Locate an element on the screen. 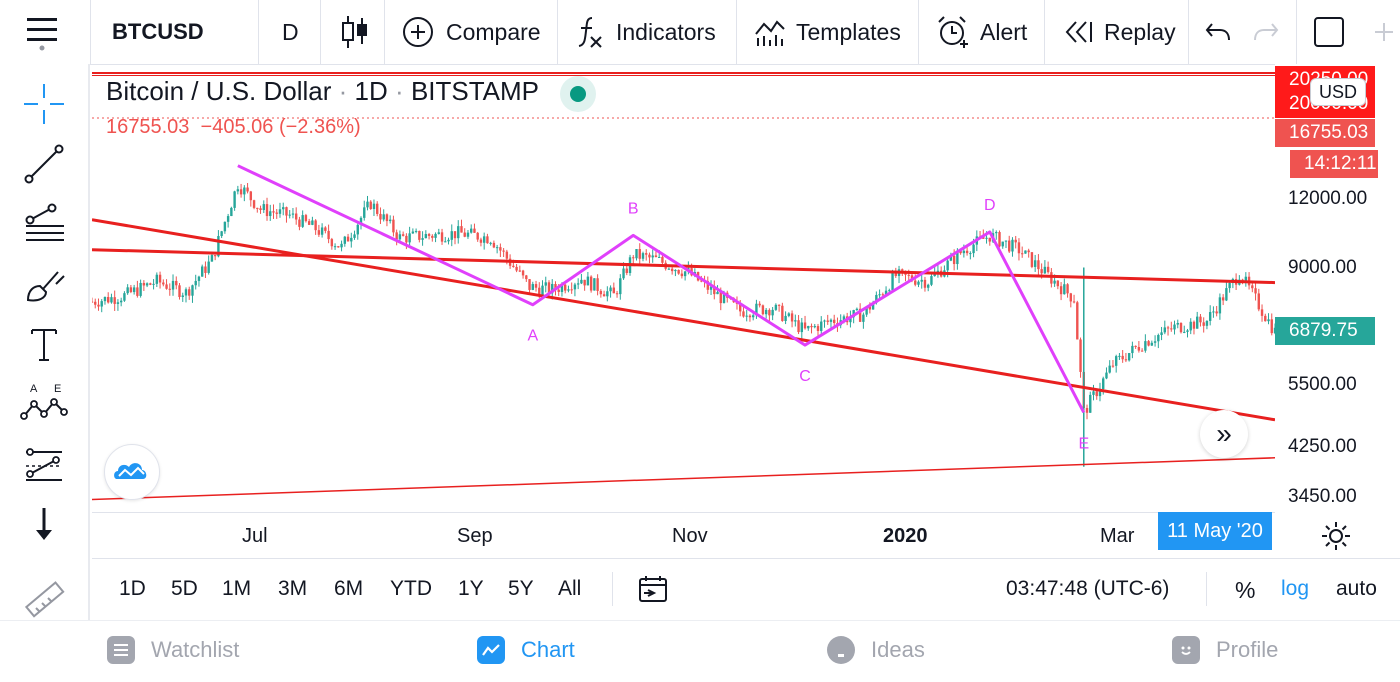 The image size is (1400, 682). chart-settings-button is located at coordinates (1336, 536).